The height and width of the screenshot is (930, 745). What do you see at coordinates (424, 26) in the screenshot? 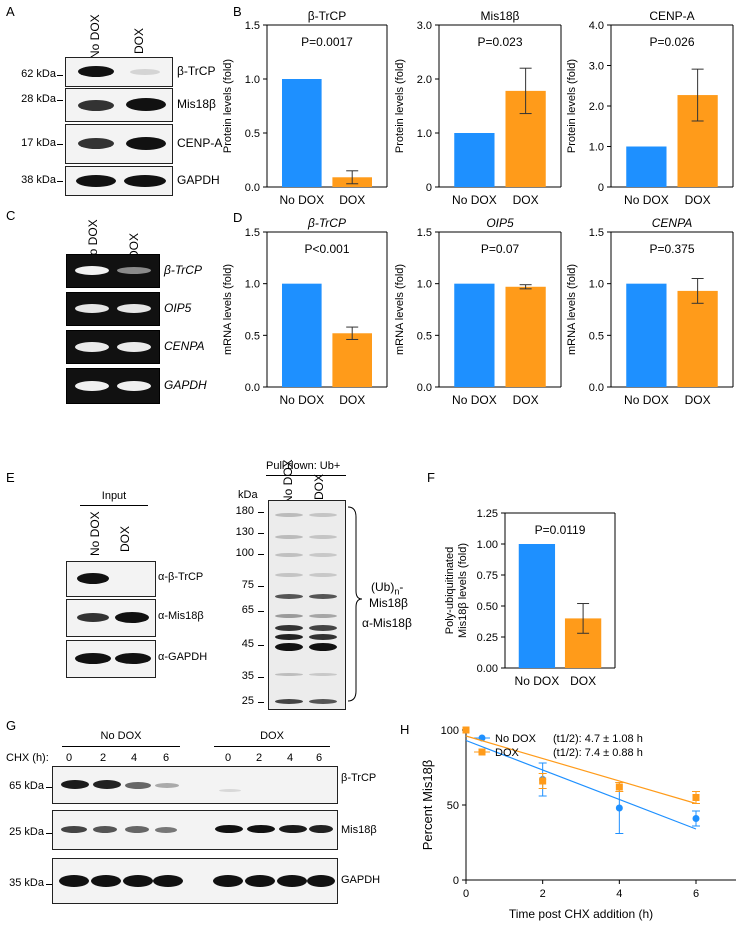
I see `y-tick-label: 3.0` at bounding box center [424, 26].